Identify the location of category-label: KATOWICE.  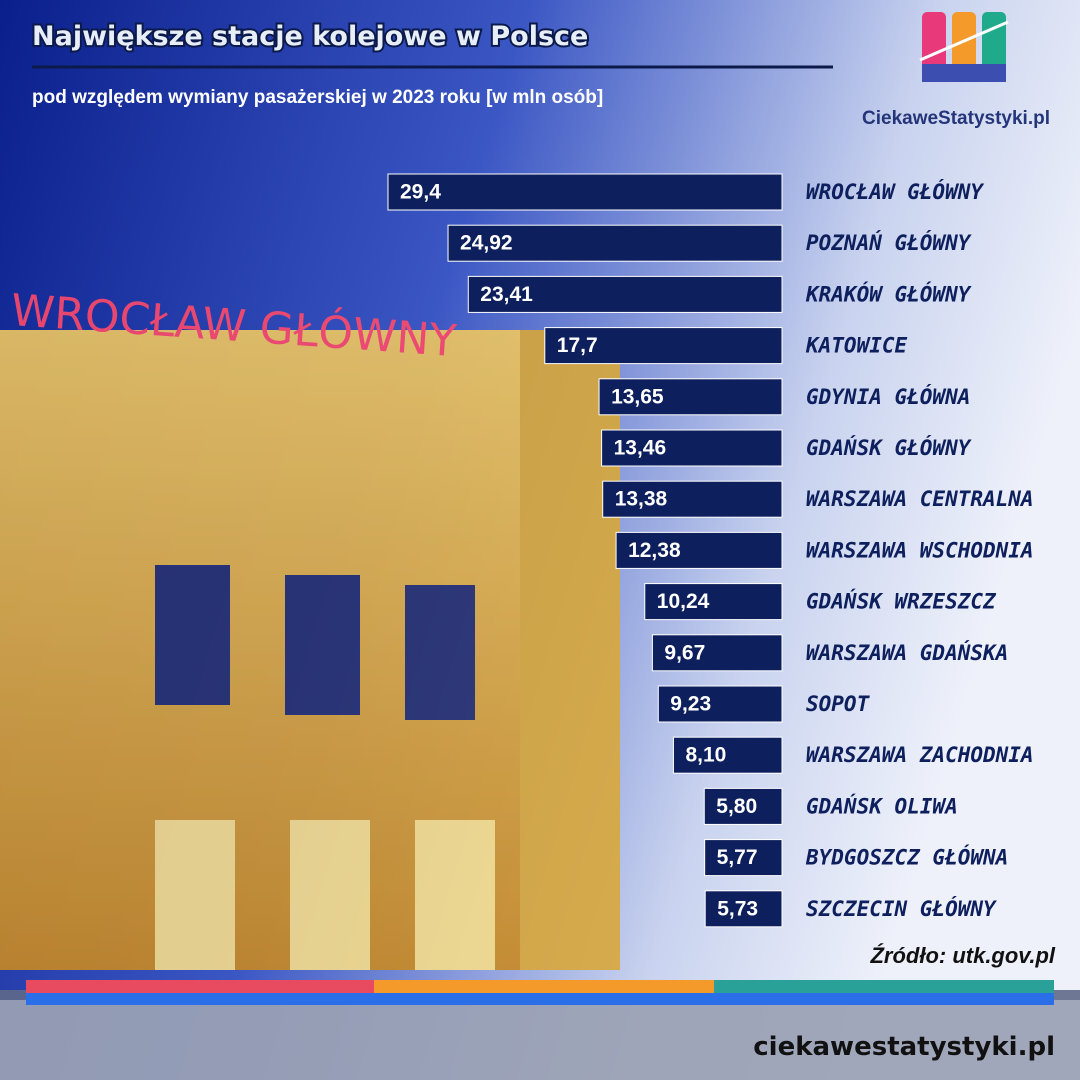
(856, 346).